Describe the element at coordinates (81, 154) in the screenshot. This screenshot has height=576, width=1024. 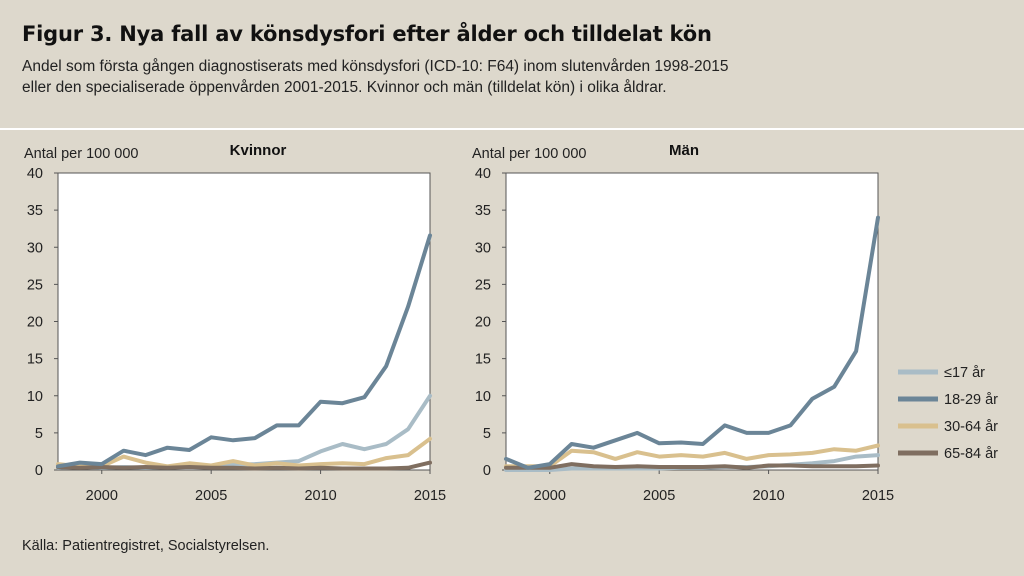
I see `panel-1-y-axis-label: Antal per 100 000` at that location.